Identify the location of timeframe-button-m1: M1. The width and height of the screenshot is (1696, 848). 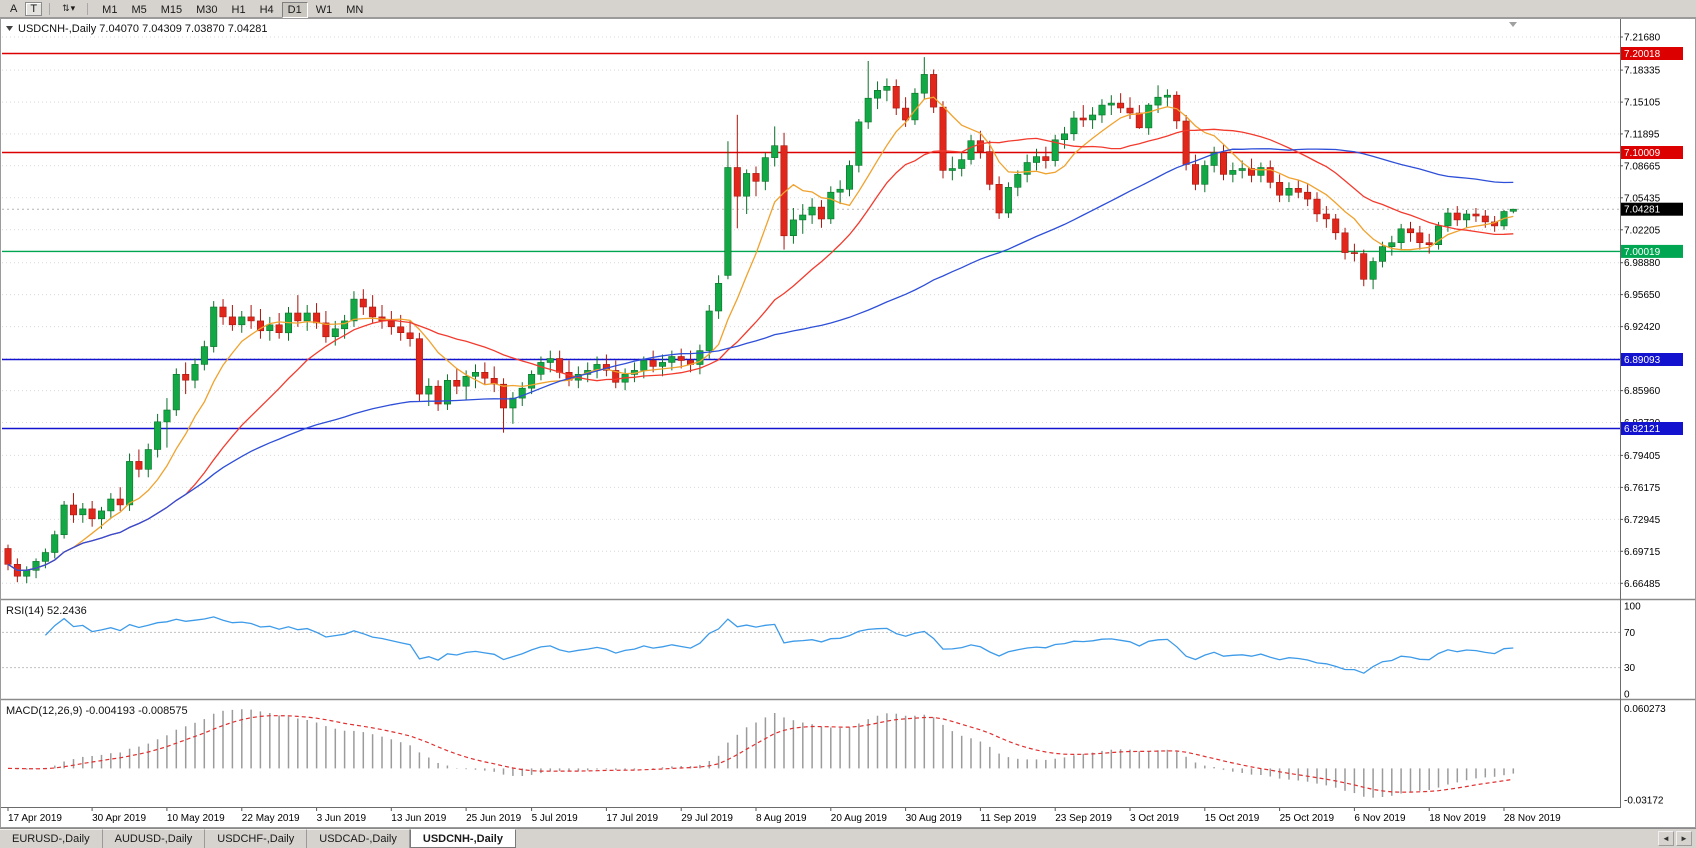
(110, 9).